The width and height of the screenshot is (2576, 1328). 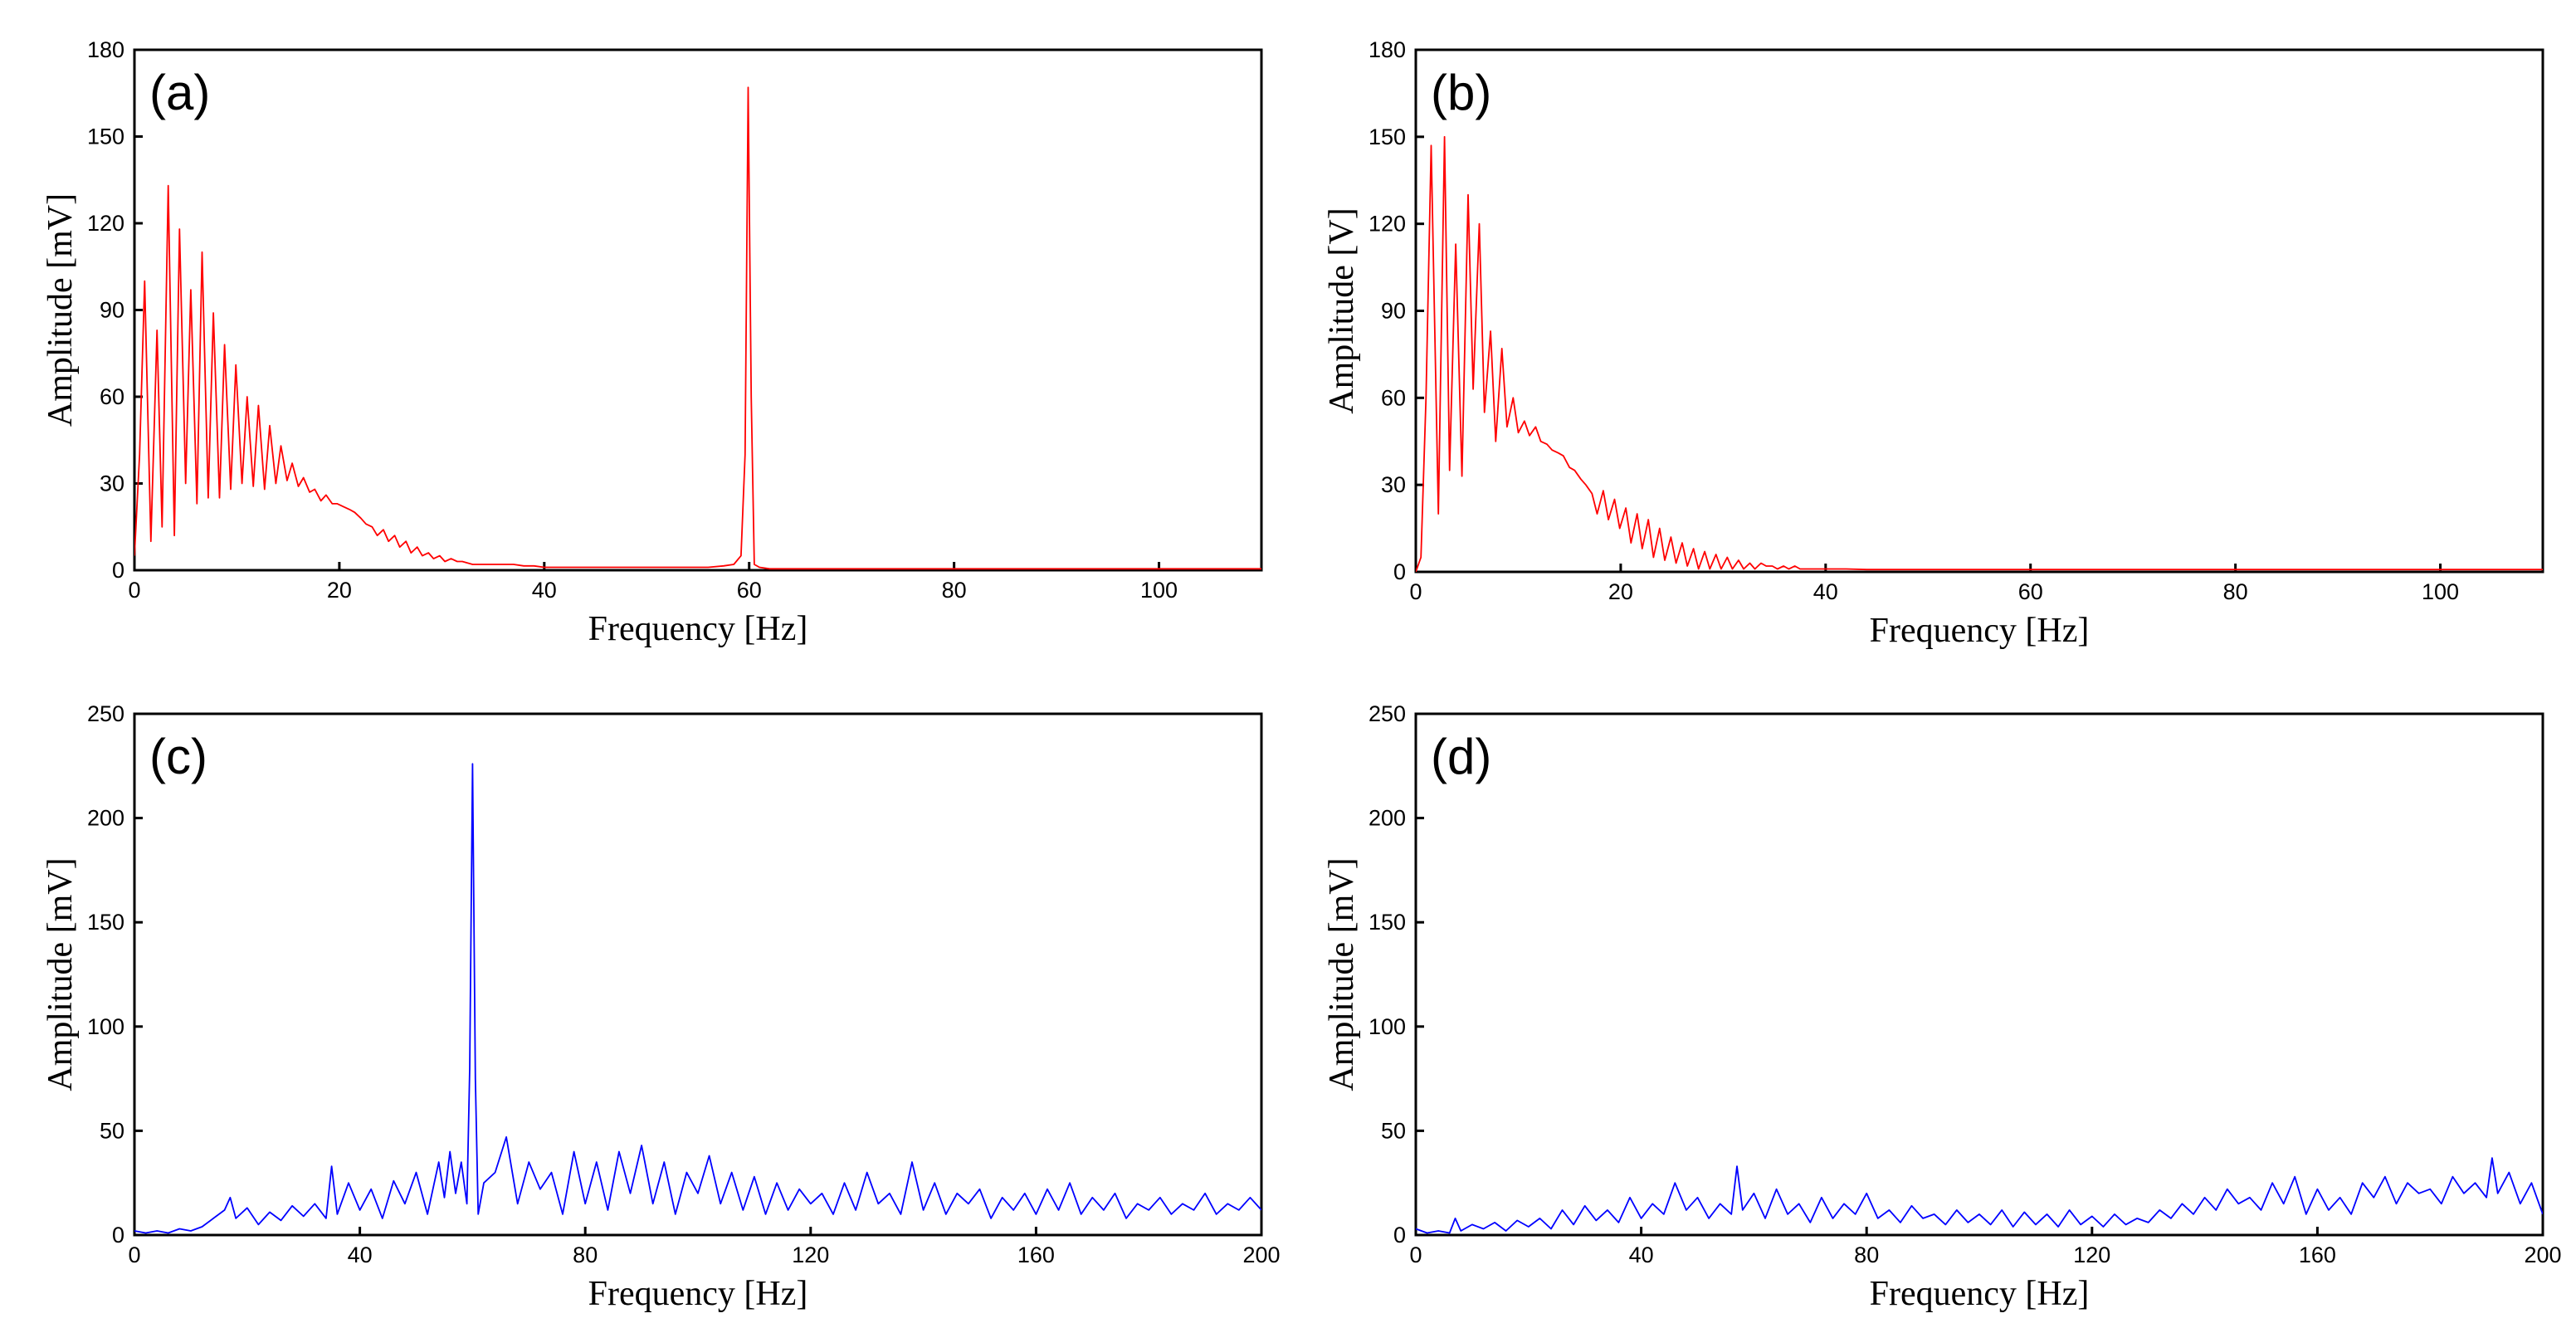 What do you see at coordinates (1342, 974) in the screenshot?
I see `chart-4-y-axis-title: Amplitude [mV]` at bounding box center [1342, 974].